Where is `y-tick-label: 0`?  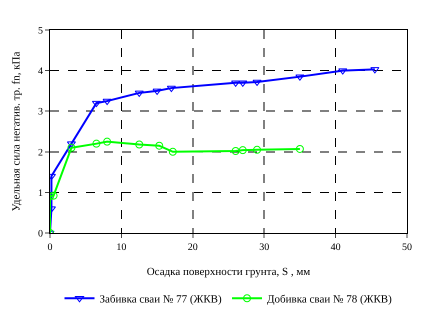
y-tick-label: 0 is located at coordinates (40, 234).